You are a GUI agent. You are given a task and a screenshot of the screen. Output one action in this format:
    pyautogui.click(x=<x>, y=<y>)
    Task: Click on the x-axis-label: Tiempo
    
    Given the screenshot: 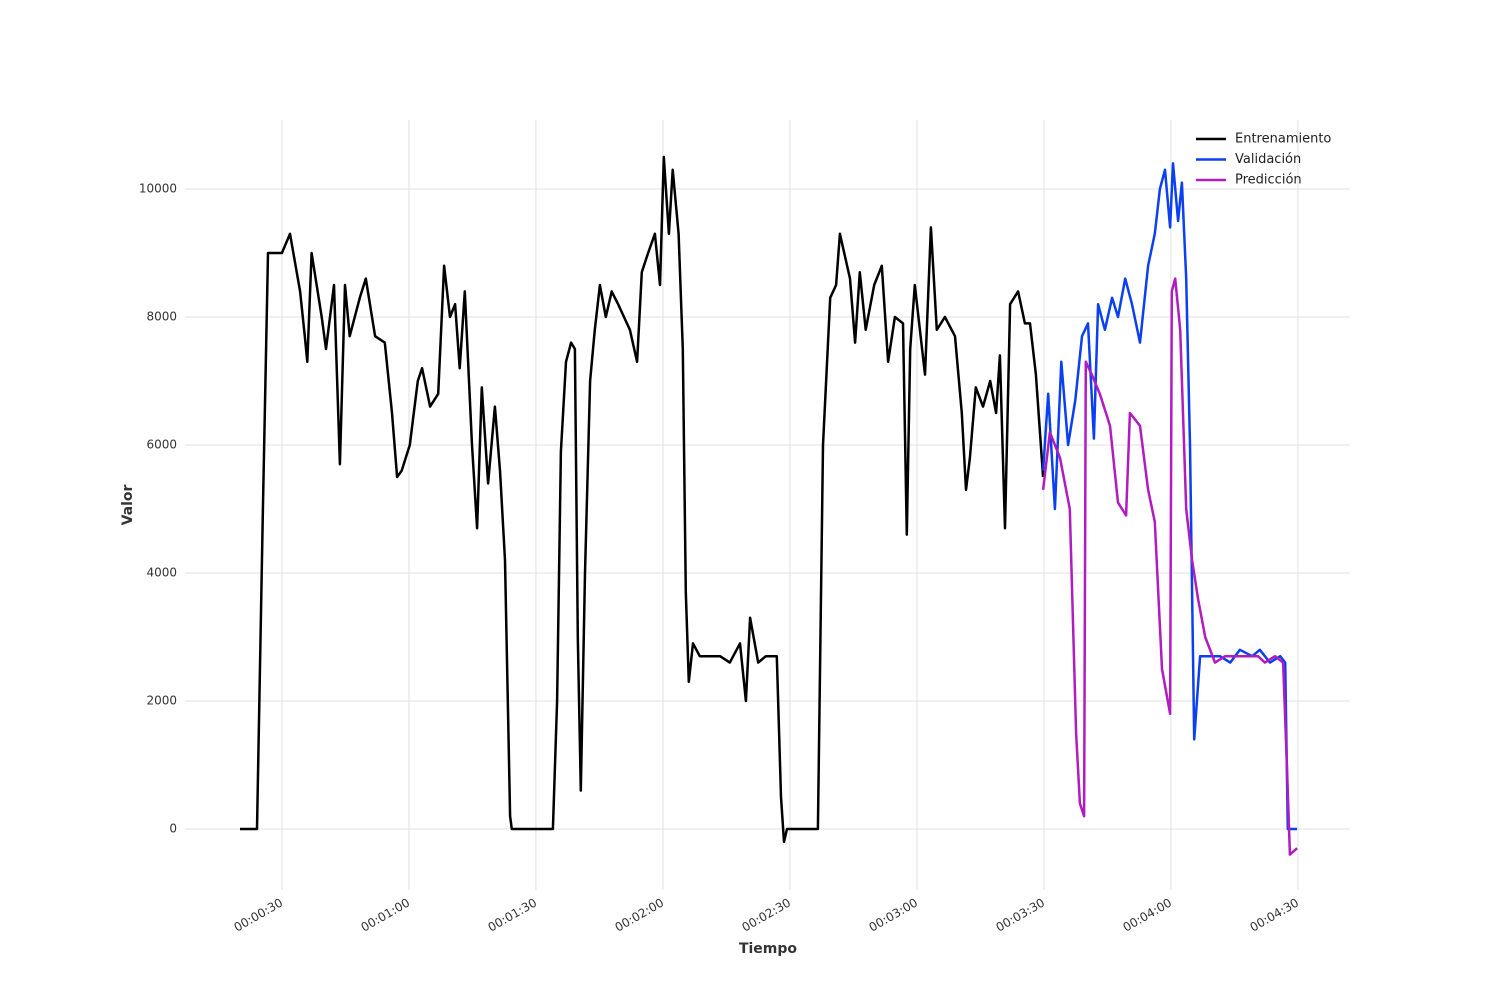 What is the action you would take?
    pyautogui.click(x=768, y=949)
    